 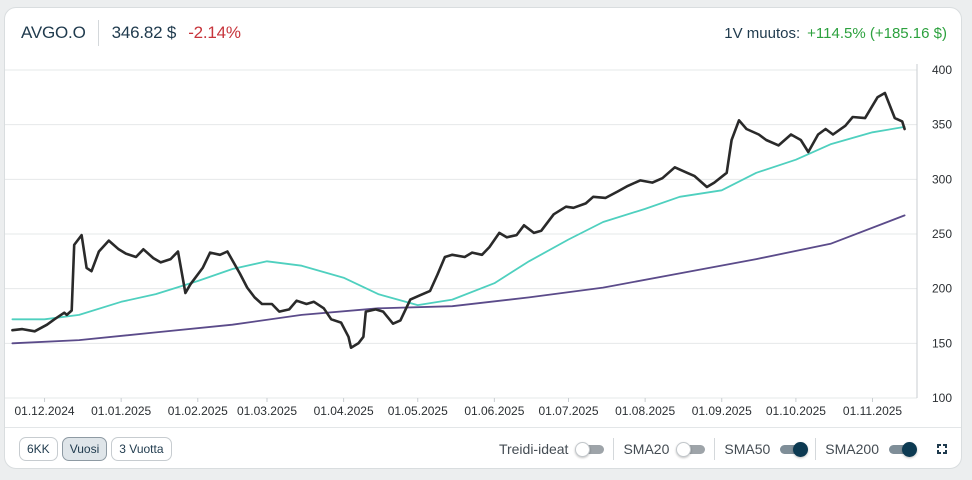 I want to click on range-3-vuotta-button: 3 Vuotta, so click(x=141, y=449).